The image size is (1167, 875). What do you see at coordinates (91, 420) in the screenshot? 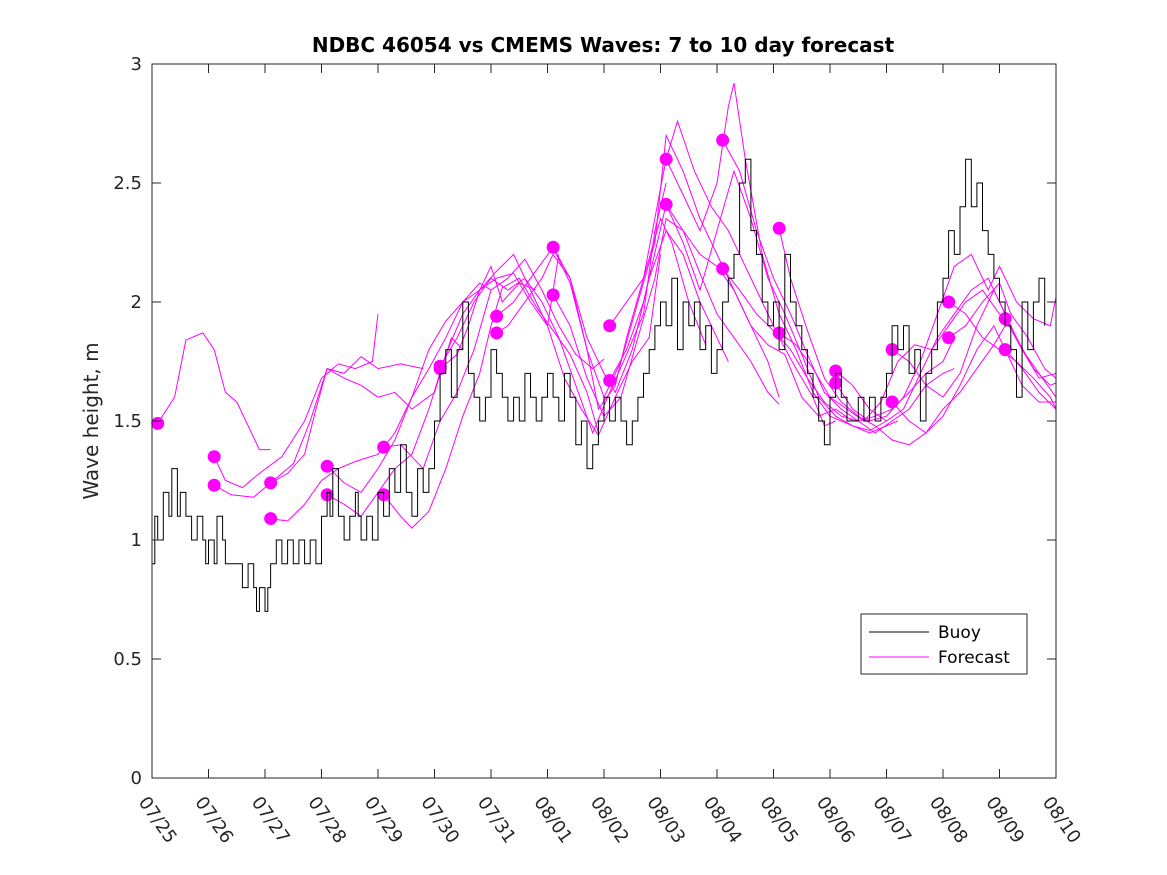
I see `y-axis-label: Wave height, m` at bounding box center [91, 420].